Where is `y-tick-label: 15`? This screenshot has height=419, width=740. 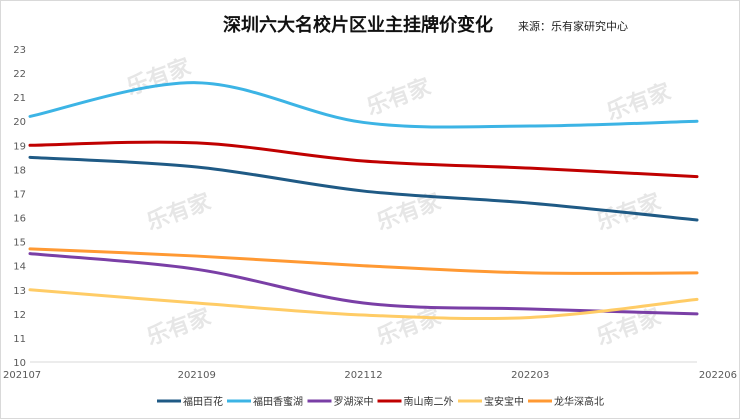
y-tick-label: 15 is located at coordinates (19, 243).